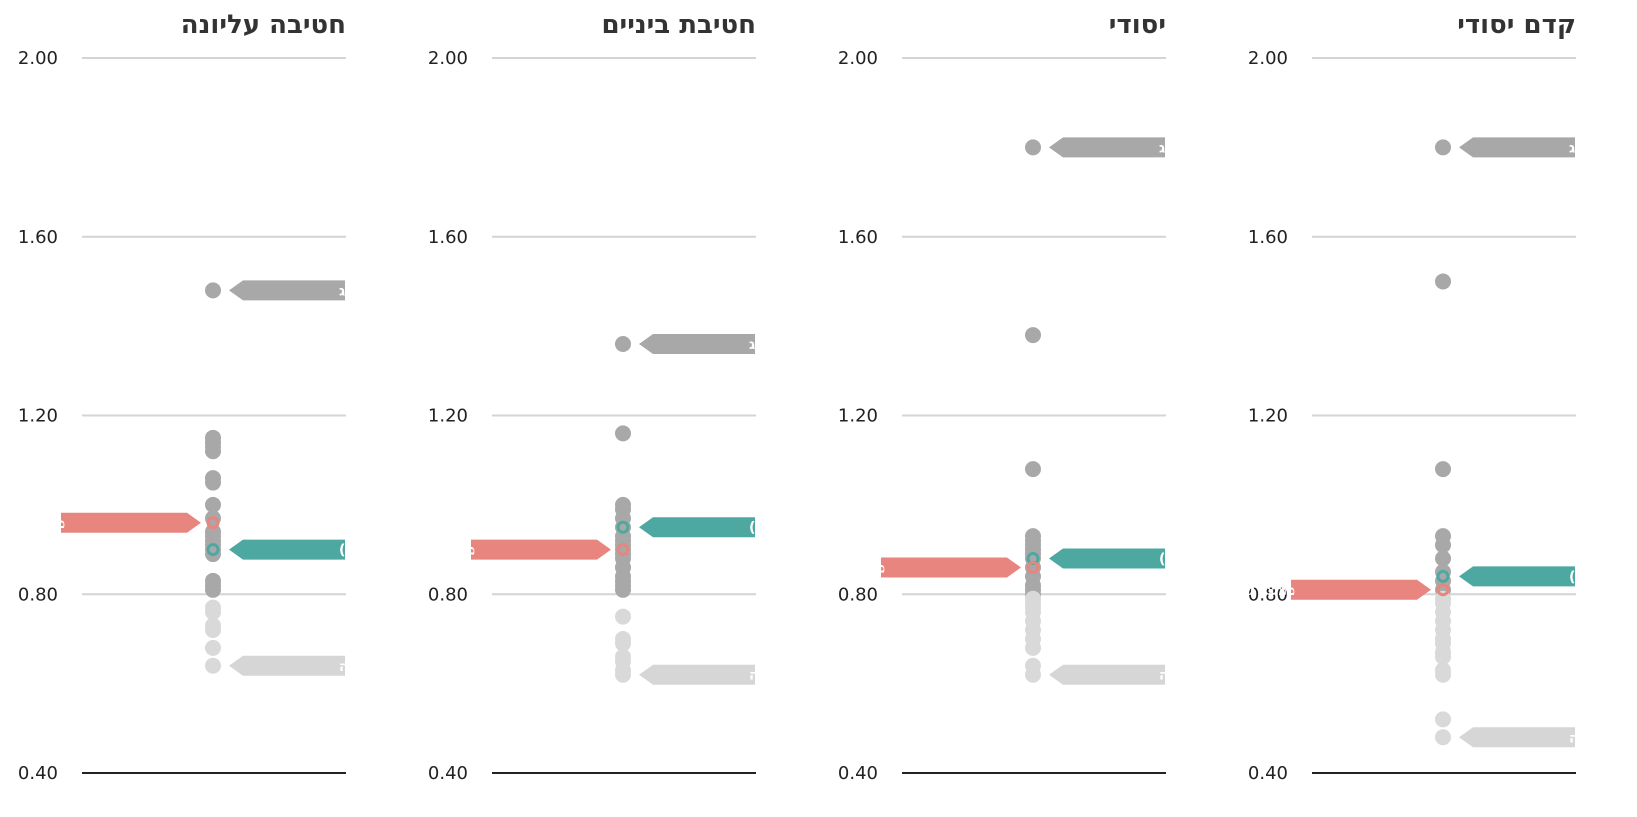  What do you see at coordinates (263, 25) in the screenshot?
I see `panel-title: חטיבה עליונה` at bounding box center [263, 25].